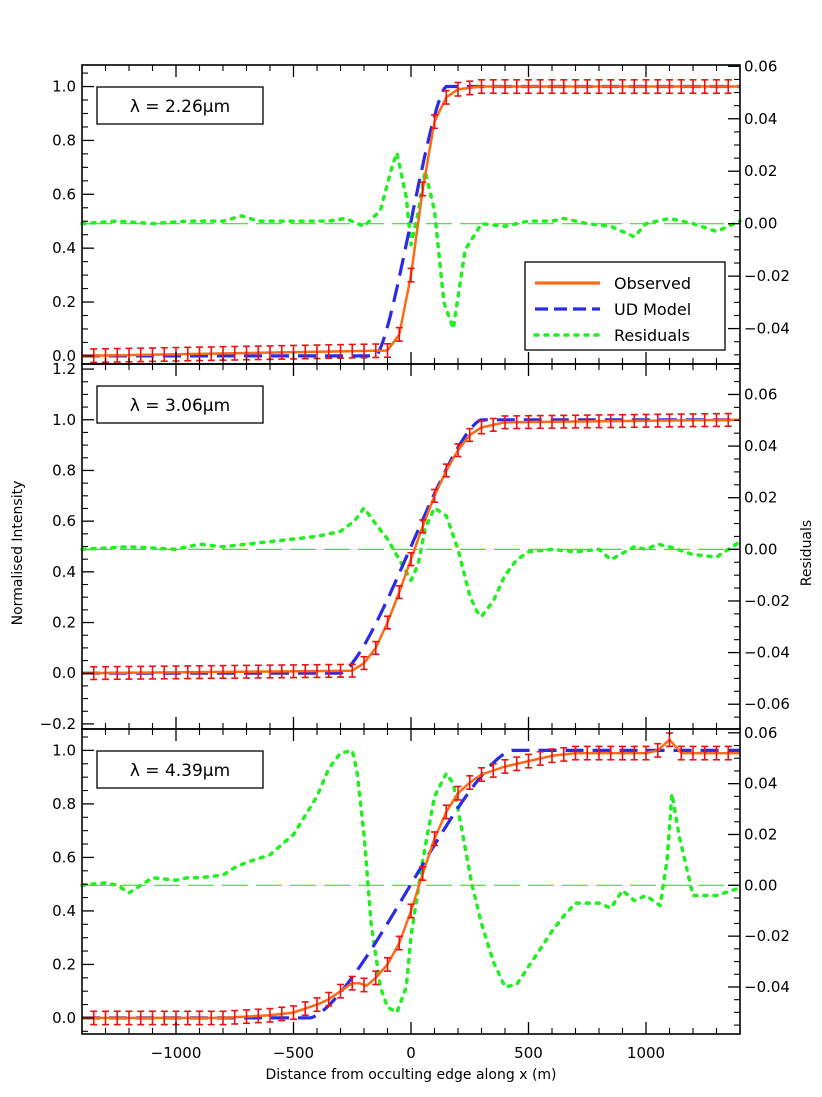 This screenshot has width=822, height=1097. I want to click on residual-tick-label: 0.02, so click(760, 834).